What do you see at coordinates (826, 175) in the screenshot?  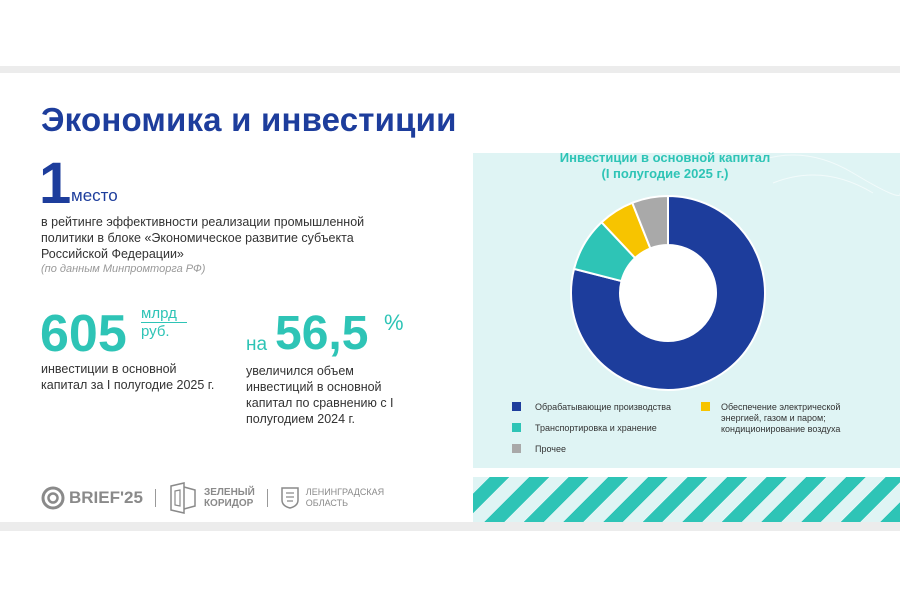 I see `background-contours` at bounding box center [826, 175].